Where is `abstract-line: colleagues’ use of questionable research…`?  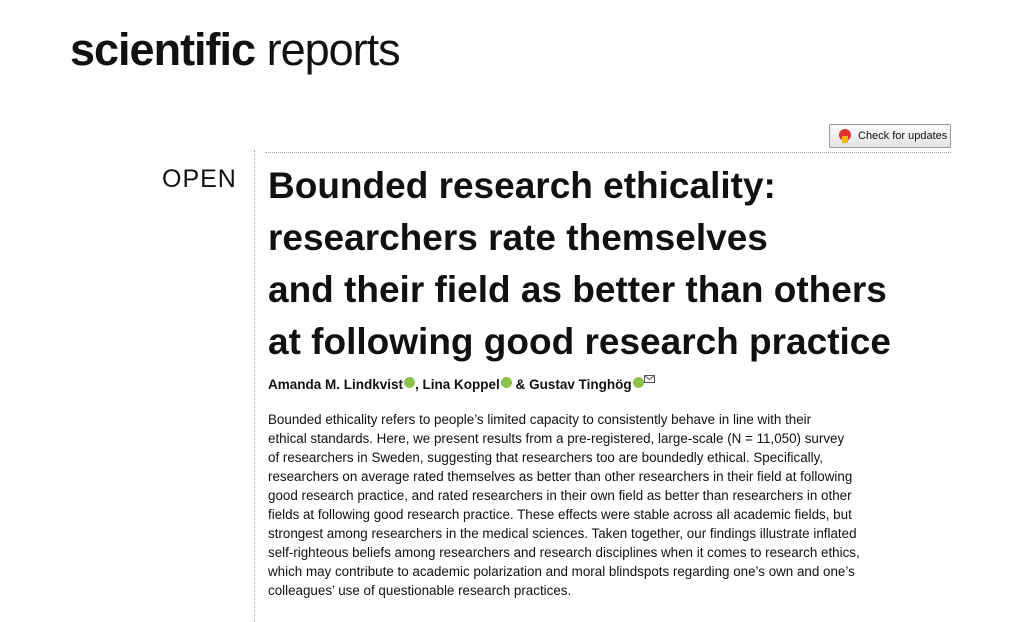
abstract-line: colleagues’ use of questionable research… is located at coordinates (420, 590).